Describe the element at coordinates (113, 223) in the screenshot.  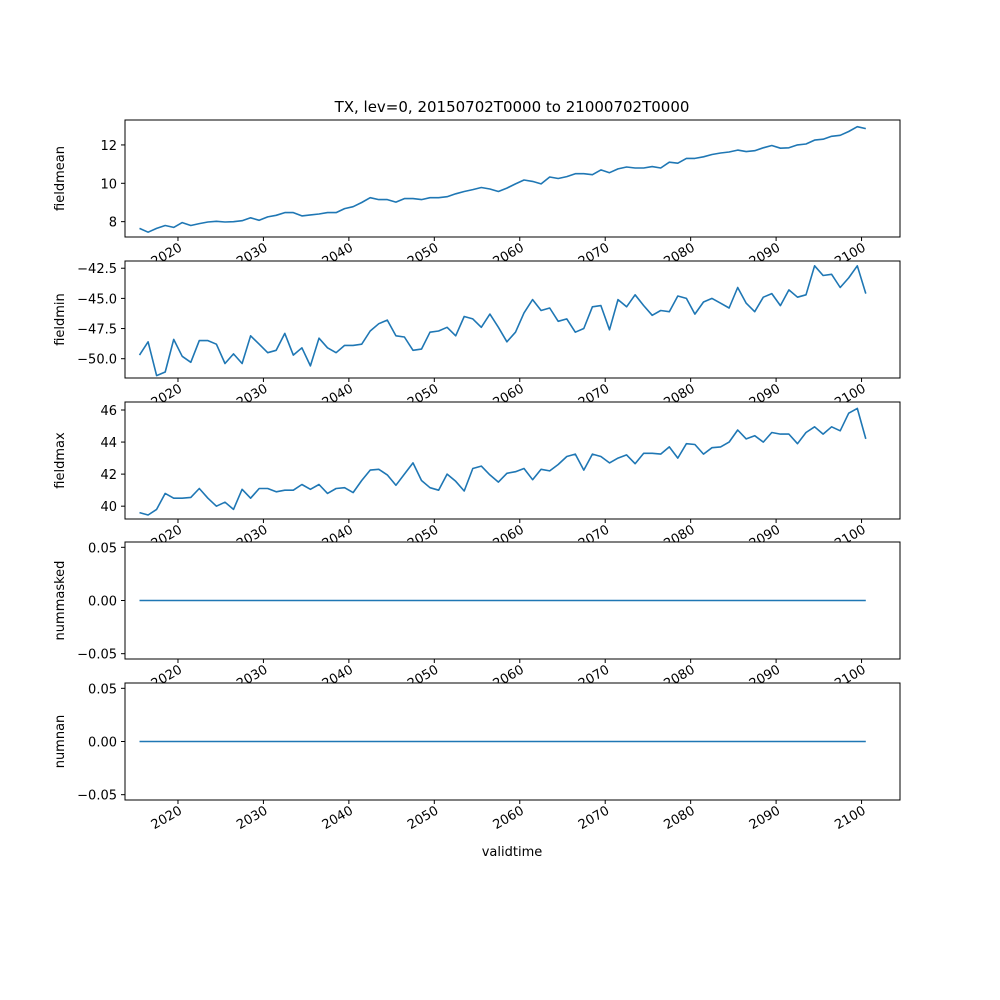
I see `fieldmean-y-tick-label: 8` at that location.